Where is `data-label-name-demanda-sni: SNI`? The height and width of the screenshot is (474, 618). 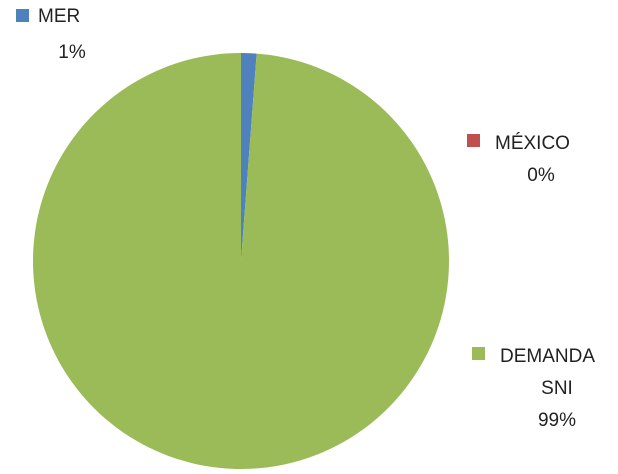
data-label-name-demanda-sni: SNI is located at coordinates (557, 388).